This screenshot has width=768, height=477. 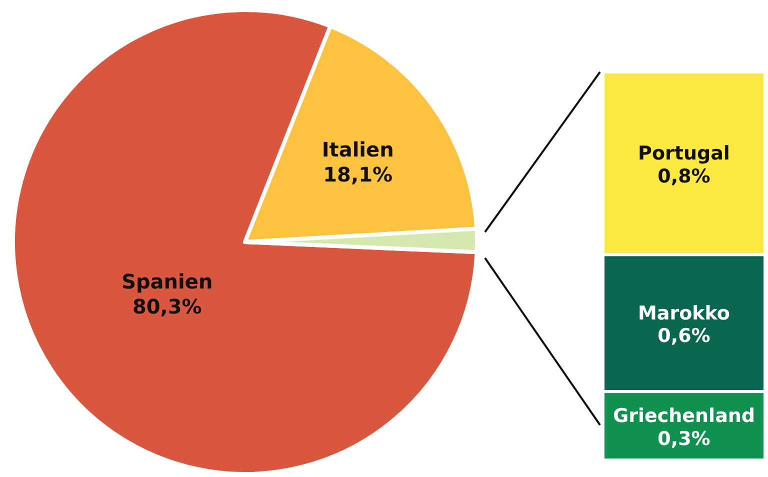 I want to click on data-label: 80,3%, so click(x=167, y=306).